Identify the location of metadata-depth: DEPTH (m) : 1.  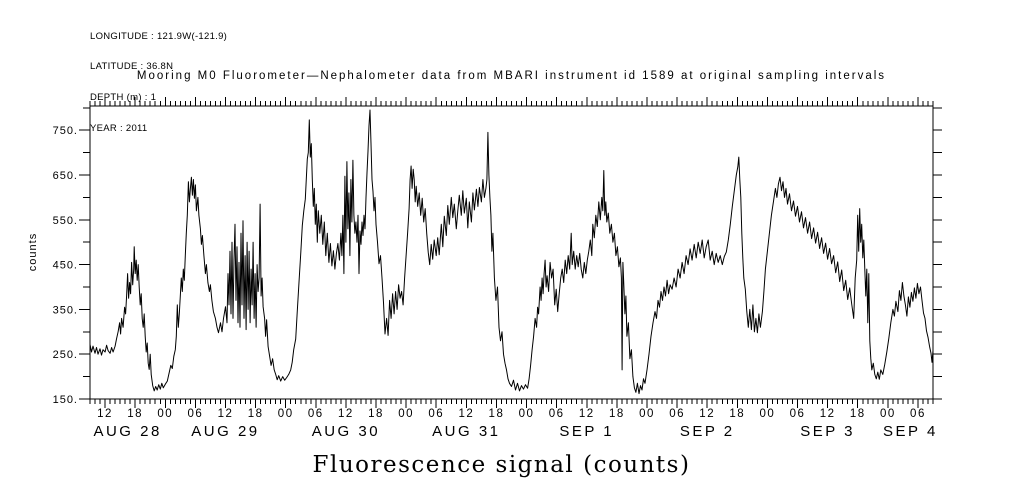
(123, 98).